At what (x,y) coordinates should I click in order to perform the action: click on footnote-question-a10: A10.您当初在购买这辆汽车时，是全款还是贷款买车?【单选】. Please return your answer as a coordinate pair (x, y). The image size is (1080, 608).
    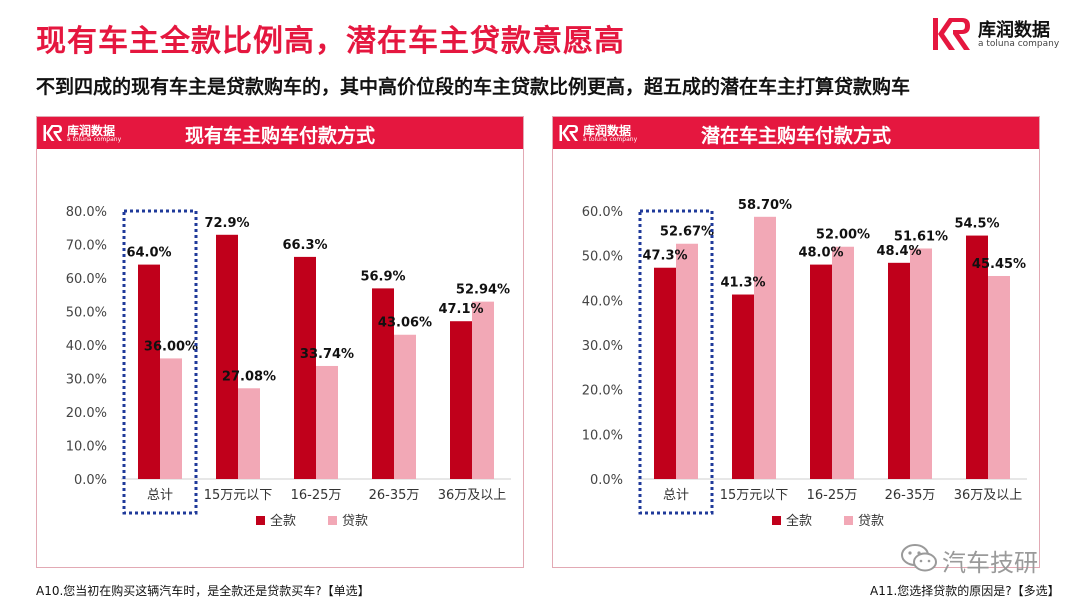
    Looking at the image, I should click on (203, 591).